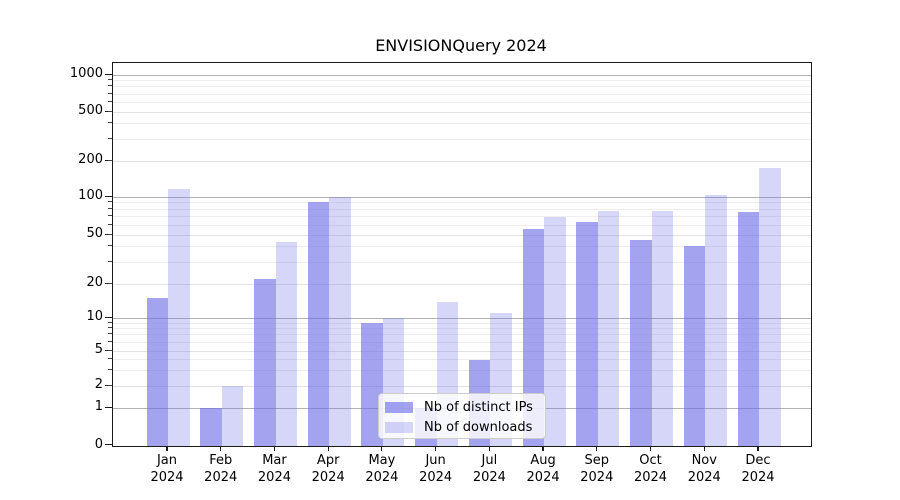 This screenshot has height=500, width=900. Describe the element at coordinates (179, 317) in the screenshot. I see `bar-downloads-jan` at that location.